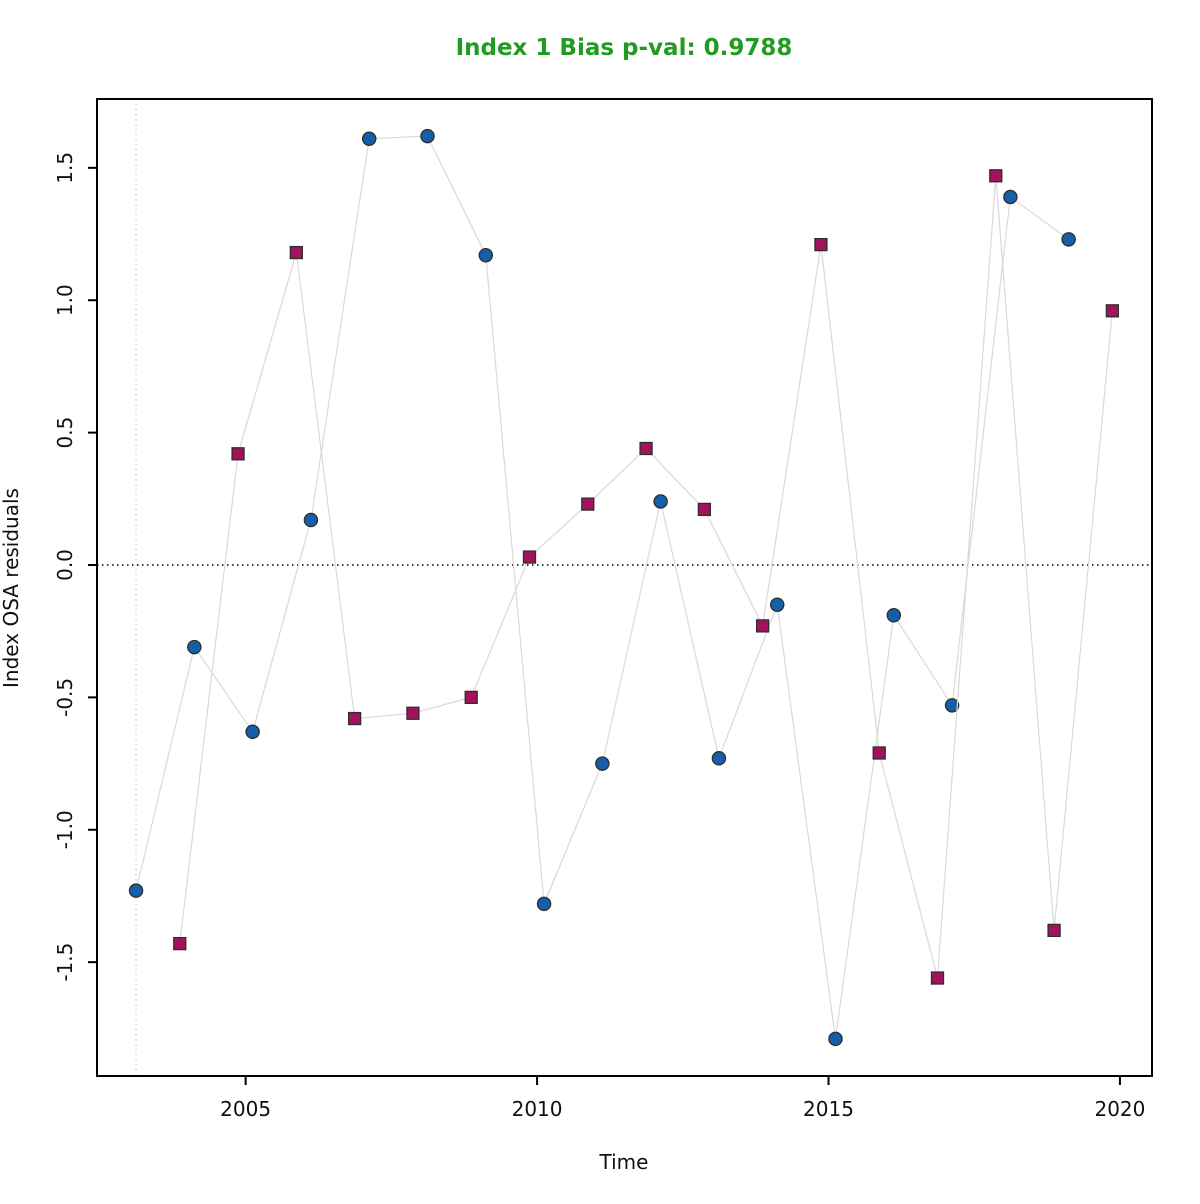 The image size is (1200, 1204). I want to click on y-tick-label: -1.5, so click(65, 962).